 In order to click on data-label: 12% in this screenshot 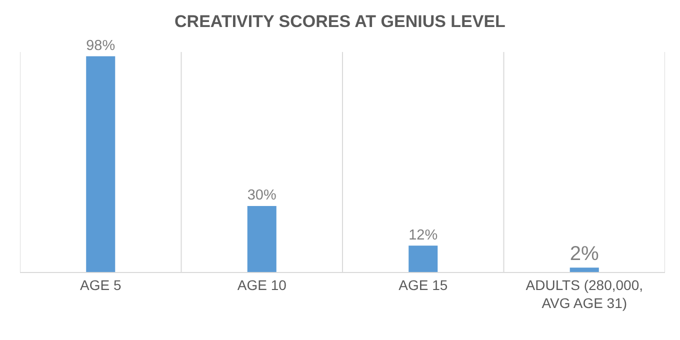, I will do `click(423, 235)`.